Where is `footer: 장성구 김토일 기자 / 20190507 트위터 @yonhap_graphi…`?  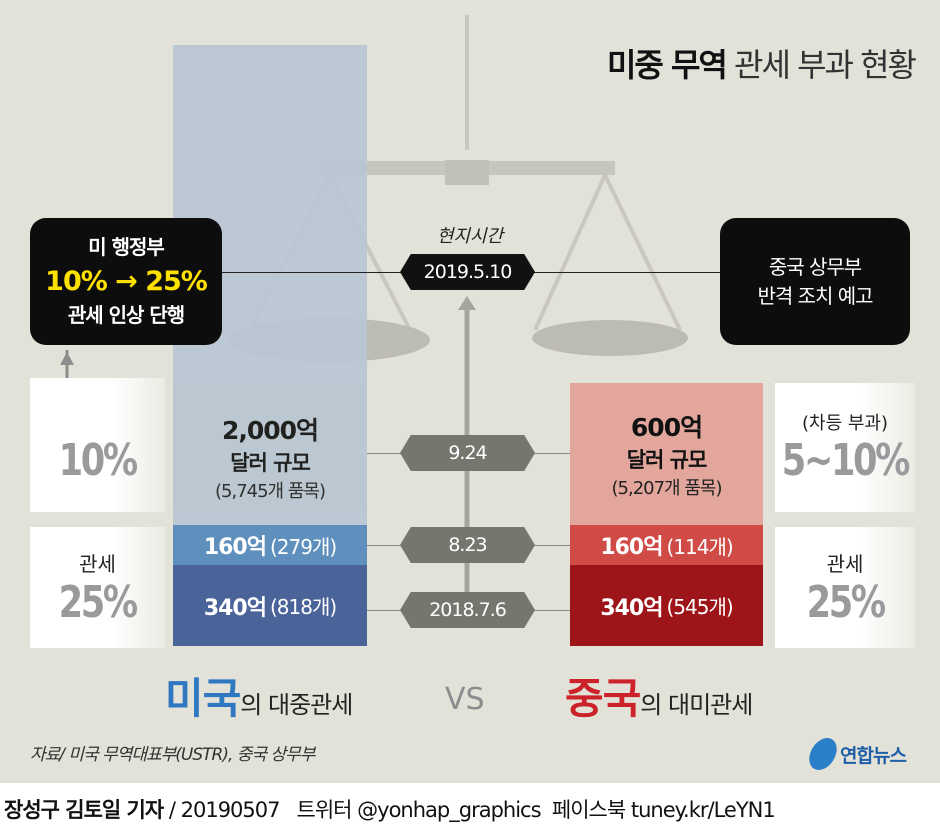
footer: 장성구 김토일 기자 / 20190507 트위터 @yonhap_graphi… is located at coordinates (390, 809).